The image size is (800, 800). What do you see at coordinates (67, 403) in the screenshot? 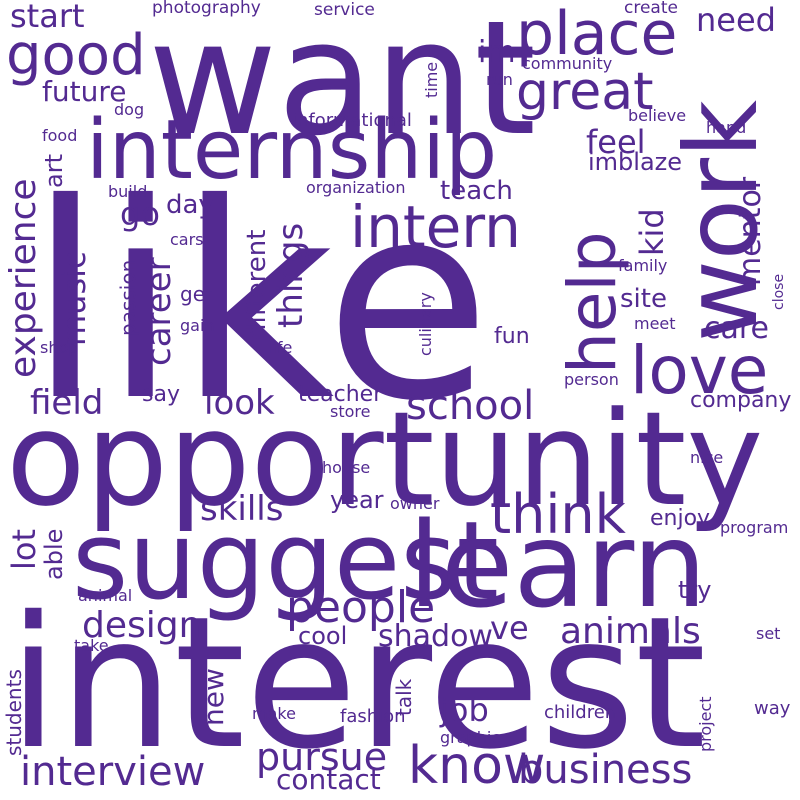
I see `word-field: field` at bounding box center [67, 403].